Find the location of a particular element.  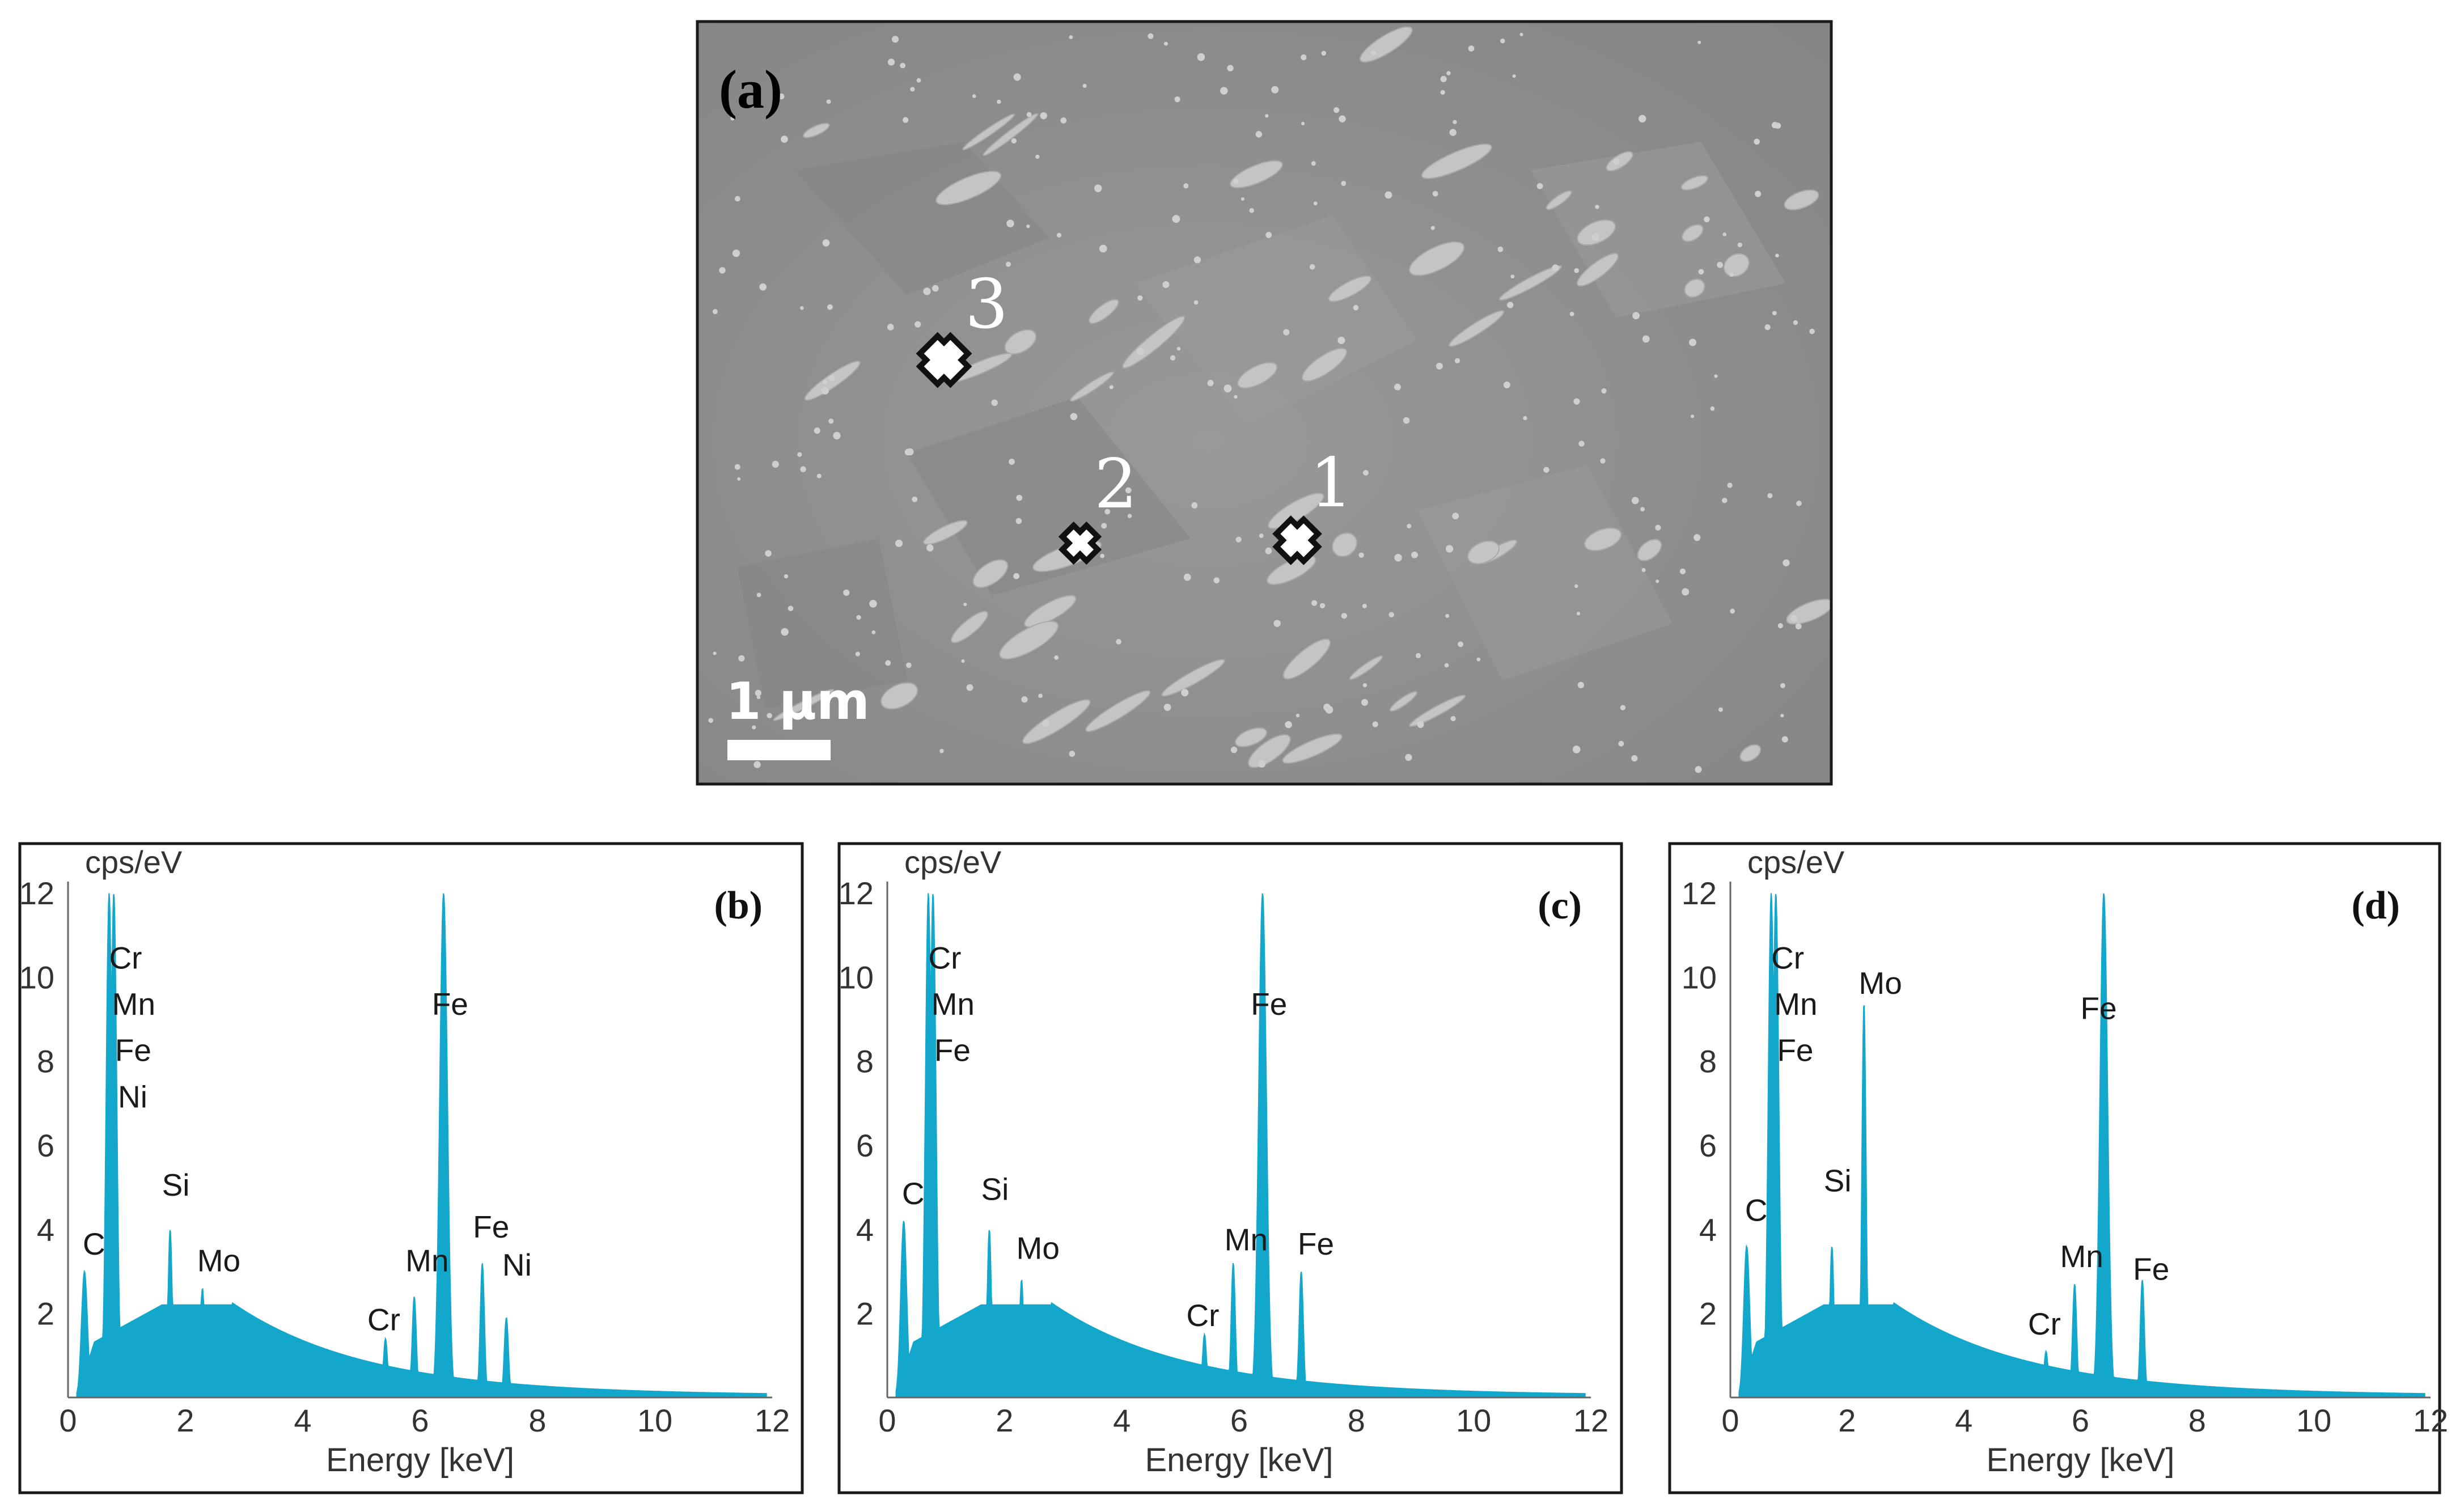

peak-label: Fe is located at coordinates (2099, 1008).